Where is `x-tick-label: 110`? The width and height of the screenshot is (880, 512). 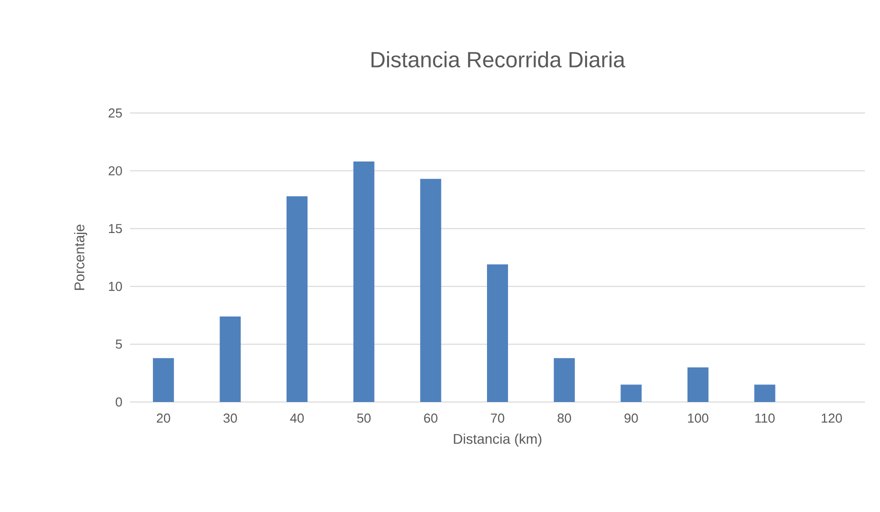
x-tick-label: 110 is located at coordinates (765, 418).